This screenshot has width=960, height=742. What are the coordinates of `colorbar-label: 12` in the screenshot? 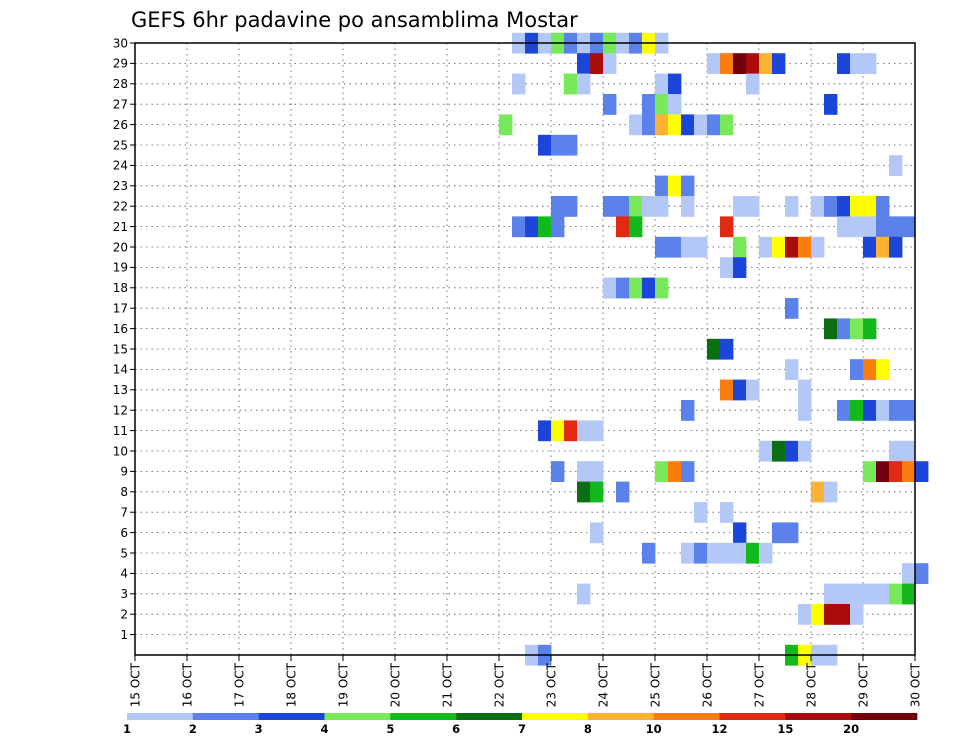 It's located at (719, 729).